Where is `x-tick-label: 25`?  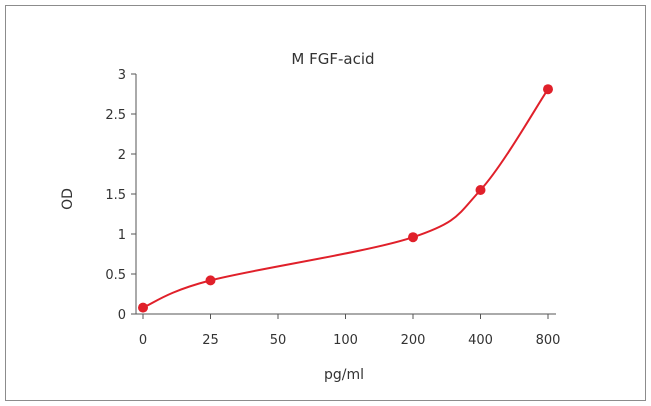 x-tick-label: 25 is located at coordinates (210, 340).